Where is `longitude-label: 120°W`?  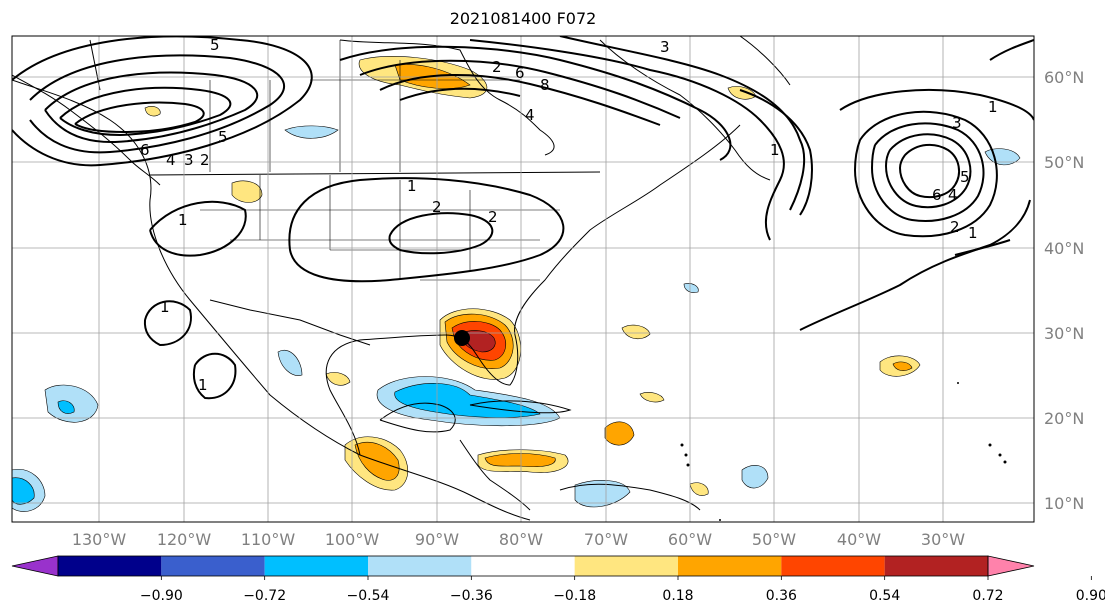
longitude-label: 120°W is located at coordinates (184, 539).